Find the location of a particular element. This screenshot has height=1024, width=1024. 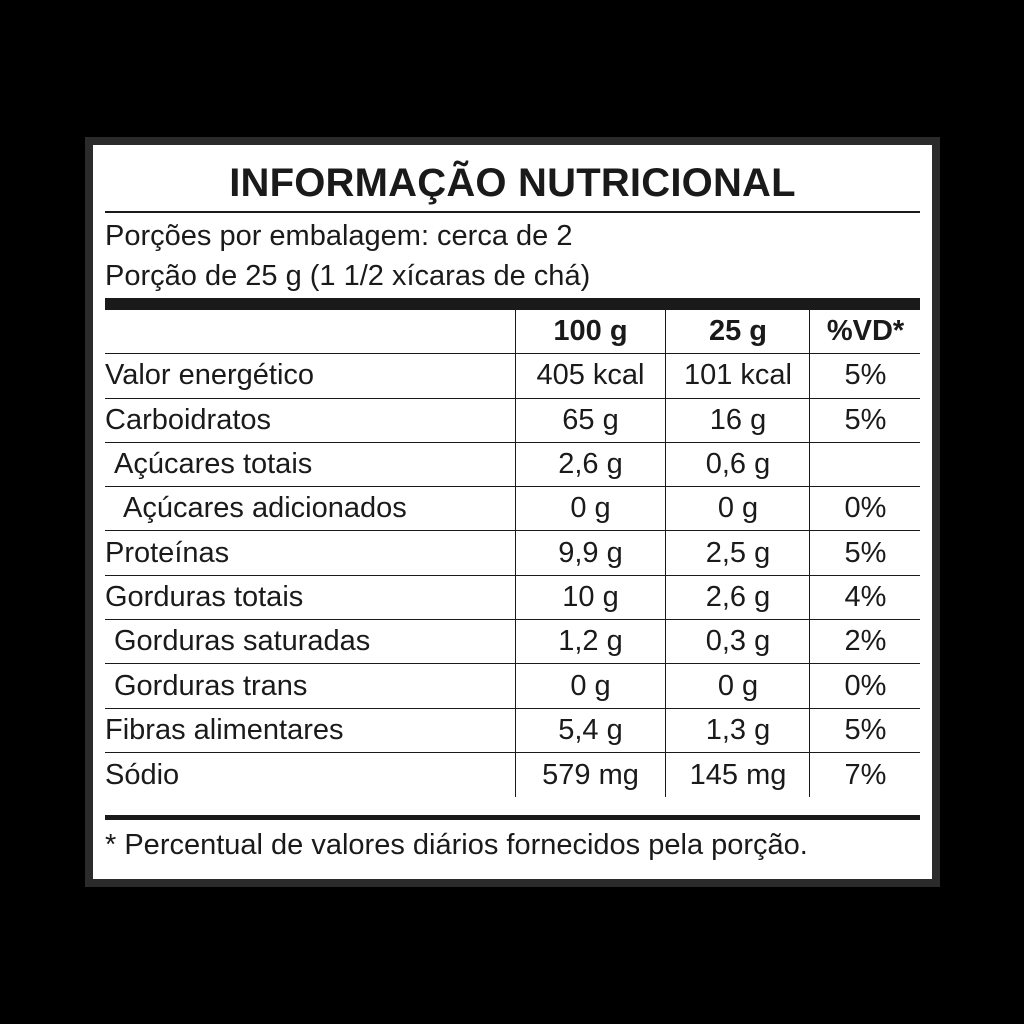

table-header-row: 100 g 25 g %VD* is located at coordinates (513, 332).